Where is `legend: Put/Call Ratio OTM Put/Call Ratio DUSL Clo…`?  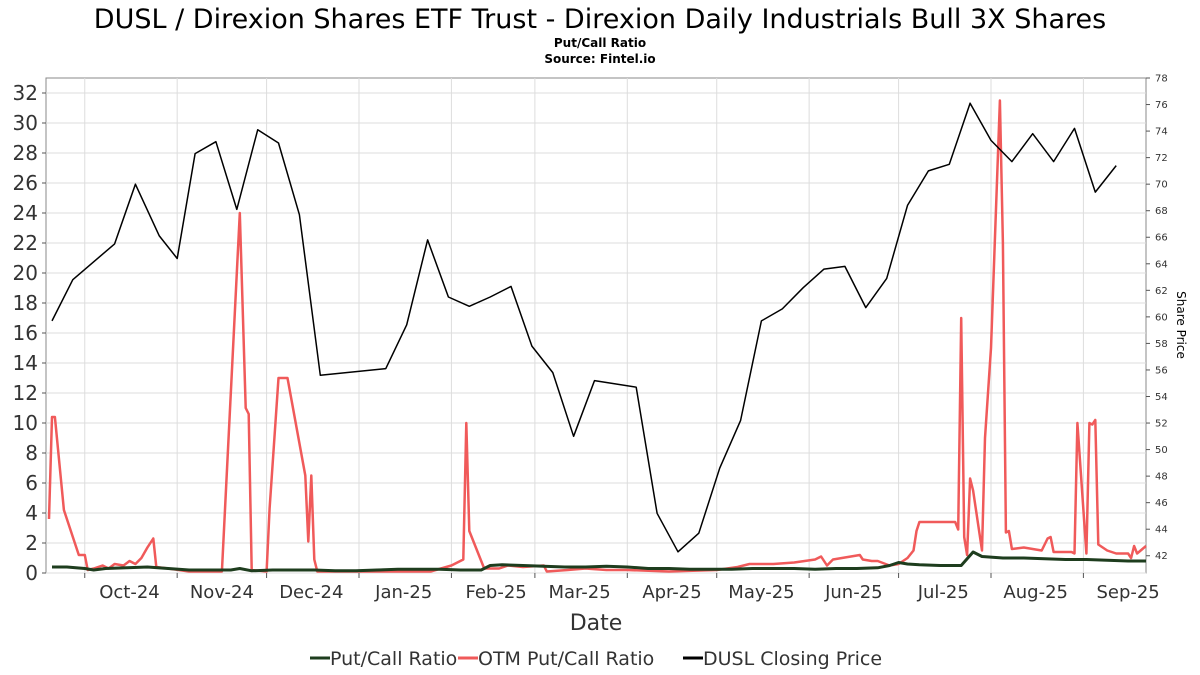 legend: Put/Call Ratio OTM Put/Call Ratio DUSL Clo… is located at coordinates (596, 659).